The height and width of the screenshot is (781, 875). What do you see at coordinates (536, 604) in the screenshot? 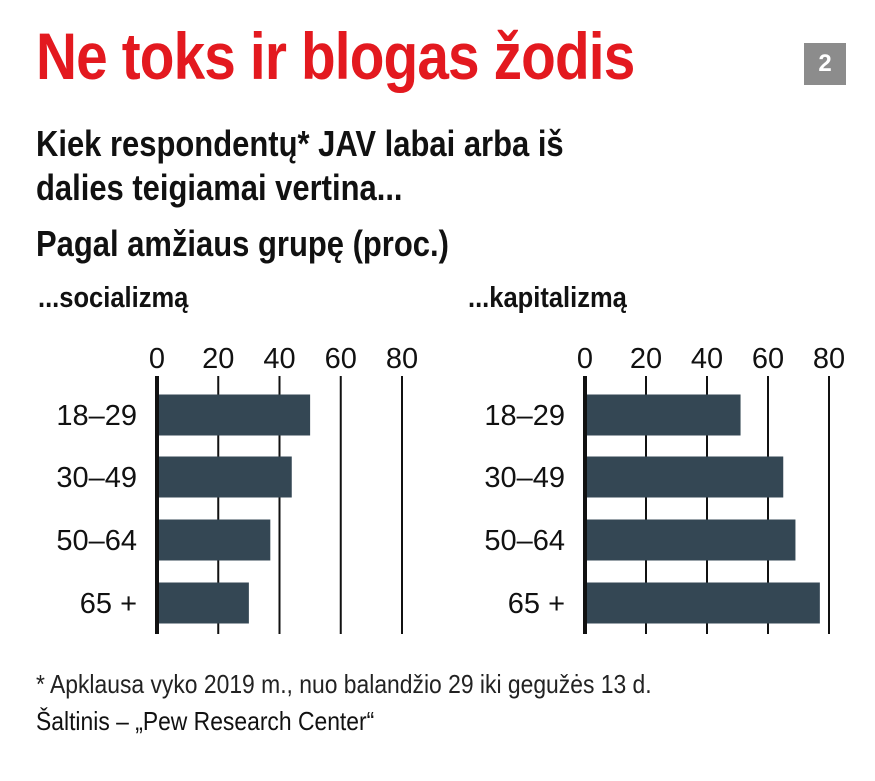
I see `category-label-capitalism-3: 65 +` at bounding box center [536, 604].